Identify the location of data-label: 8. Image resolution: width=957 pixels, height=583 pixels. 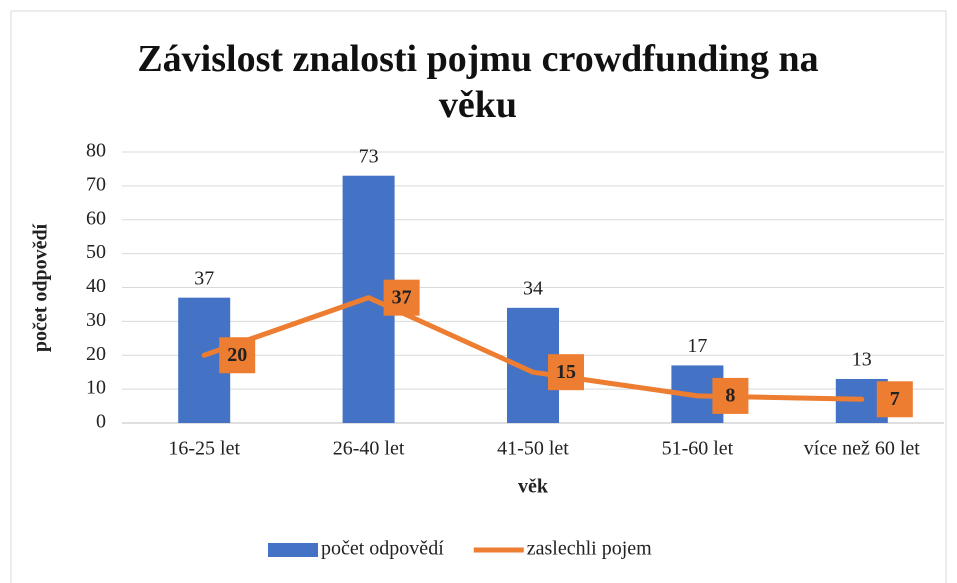
(730, 395).